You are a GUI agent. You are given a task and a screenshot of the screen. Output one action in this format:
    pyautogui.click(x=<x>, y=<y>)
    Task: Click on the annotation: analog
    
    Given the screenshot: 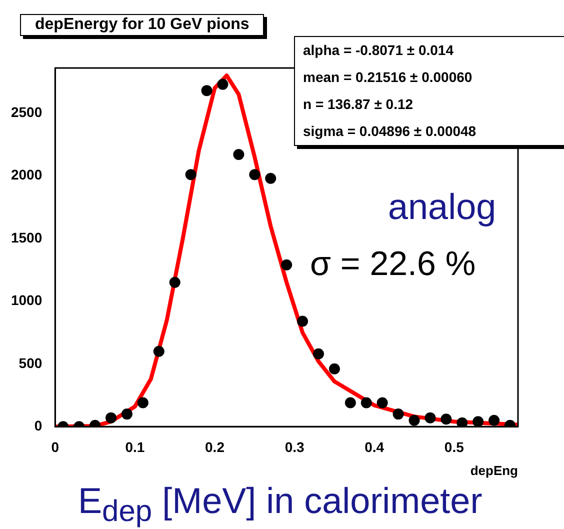 What is the action you would take?
    pyautogui.click(x=442, y=207)
    